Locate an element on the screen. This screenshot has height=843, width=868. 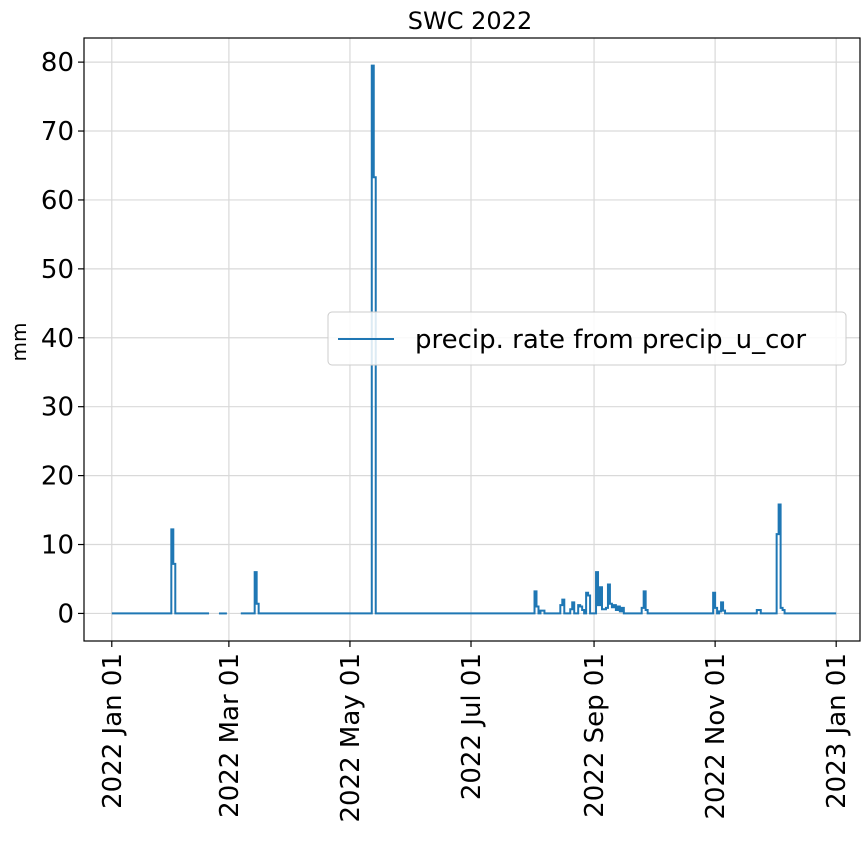
series-line is located at coordinates (160, 571).